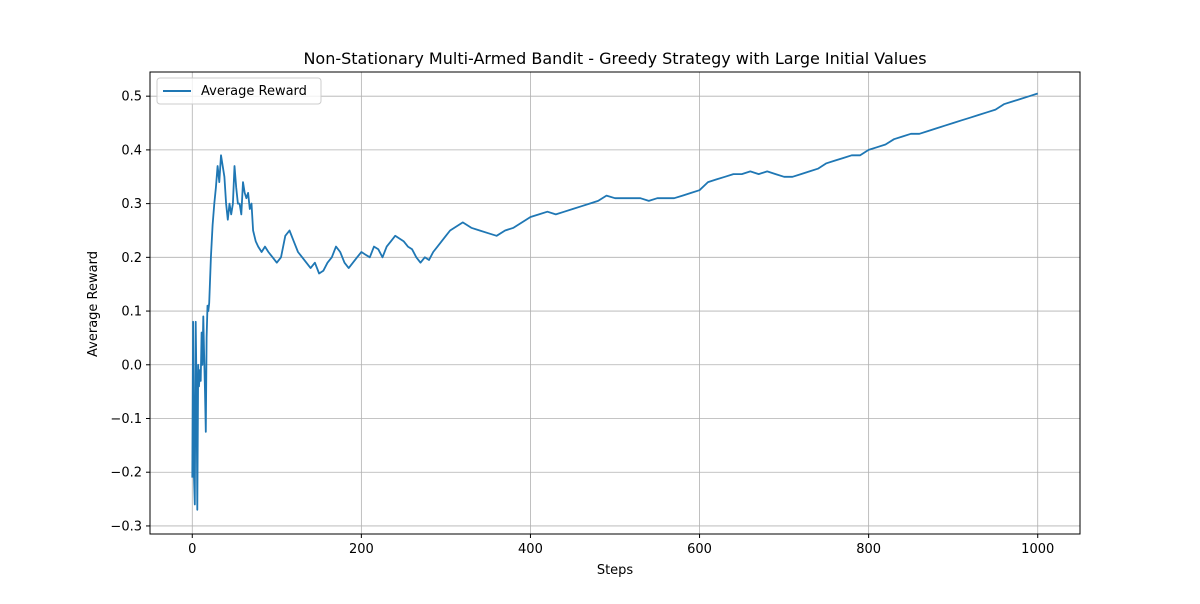  Describe the element at coordinates (131, 150) in the screenshot. I see `y-tick-label: 0.4` at that location.